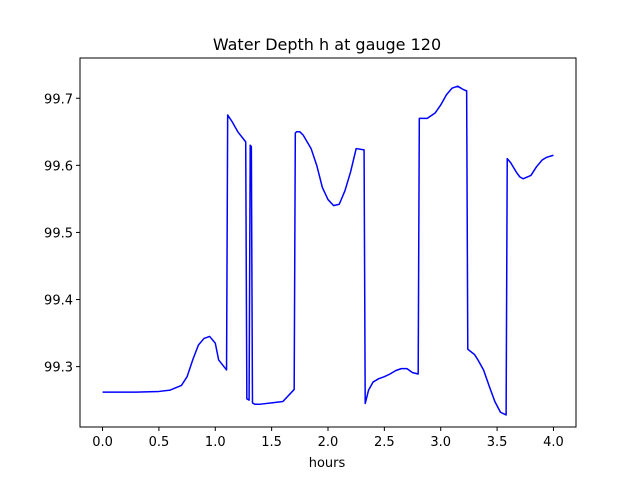 The image size is (640, 480). What do you see at coordinates (553, 442) in the screenshot?
I see `x-tick-label: 4.0` at bounding box center [553, 442].